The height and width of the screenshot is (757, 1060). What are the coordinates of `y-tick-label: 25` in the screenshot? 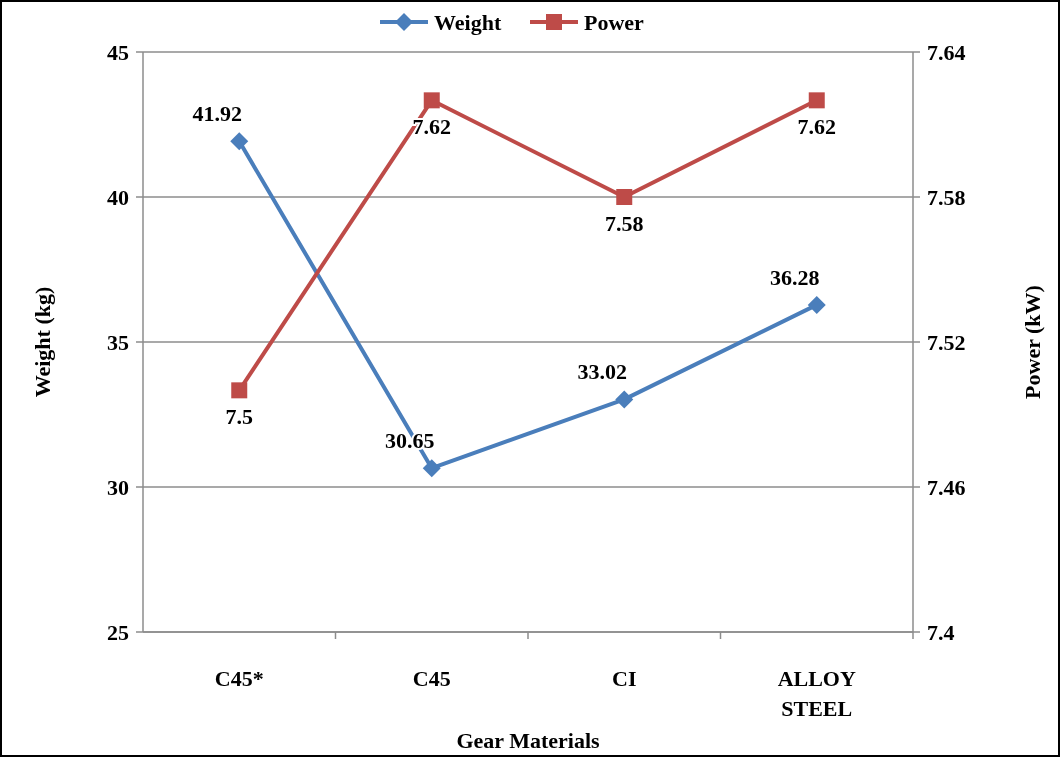 It's located at (118, 632).